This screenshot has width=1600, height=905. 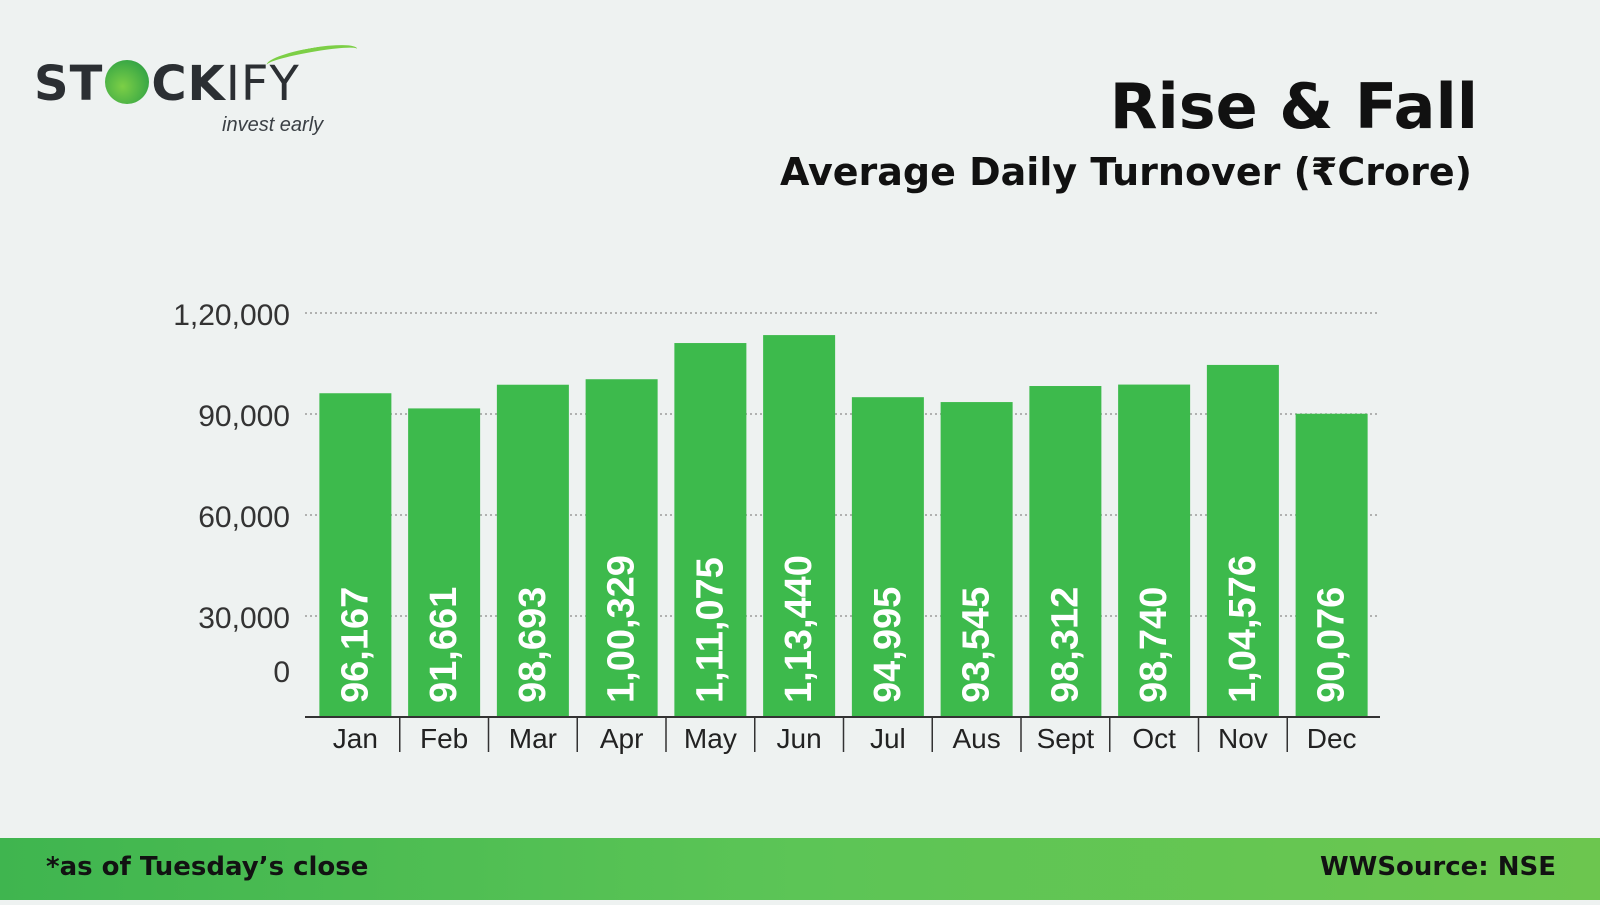 What do you see at coordinates (207, 867) in the screenshot?
I see `footer-note: *as of Tuesday’s close` at bounding box center [207, 867].